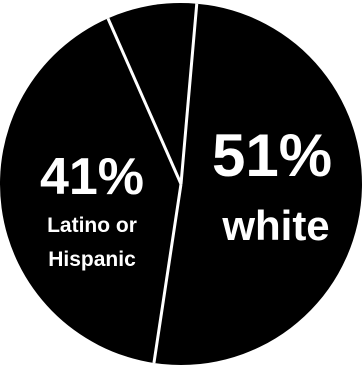 The height and width of the screenshot is (368, 362). Describe the element at coordinates (92, 177) in the screenshot. I see `slice-latino-percent: 41%` at that location.